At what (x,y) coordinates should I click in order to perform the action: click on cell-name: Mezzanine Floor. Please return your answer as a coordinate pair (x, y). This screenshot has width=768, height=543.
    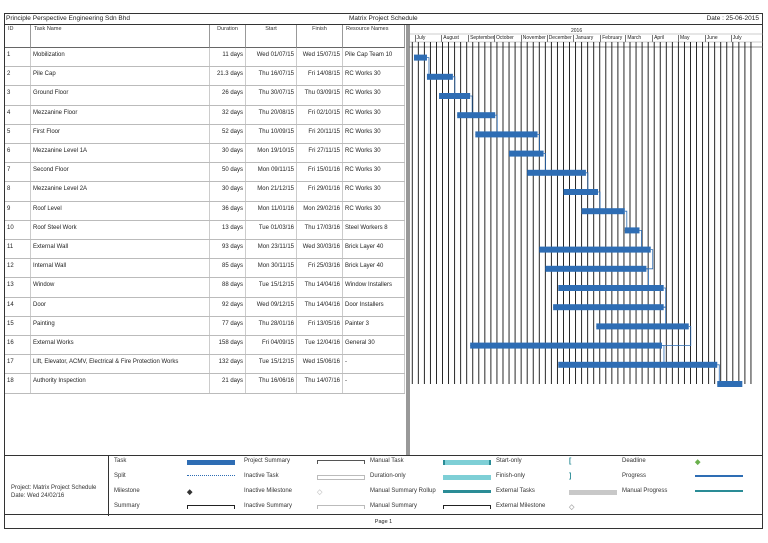
    Looking at the image, I should click on (120, 114).